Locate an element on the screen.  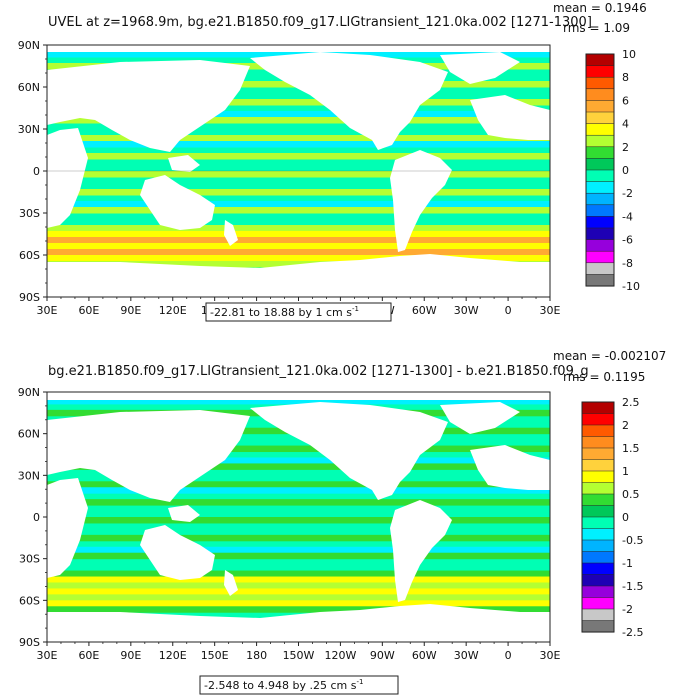
colorbar-label: -1 is located at coordinates (627, 563).